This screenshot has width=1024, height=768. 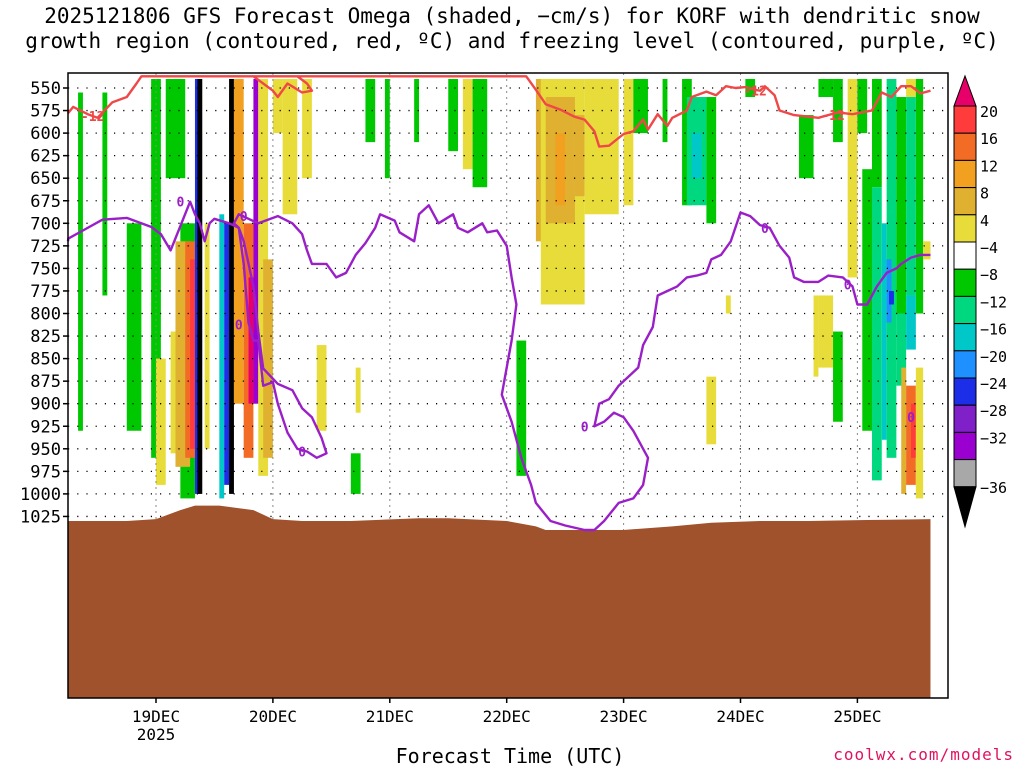 What do you see at coordinates (45, 224) in the screenshot?
I see `y-tick-label: 700` at bounding box center [45, 224].